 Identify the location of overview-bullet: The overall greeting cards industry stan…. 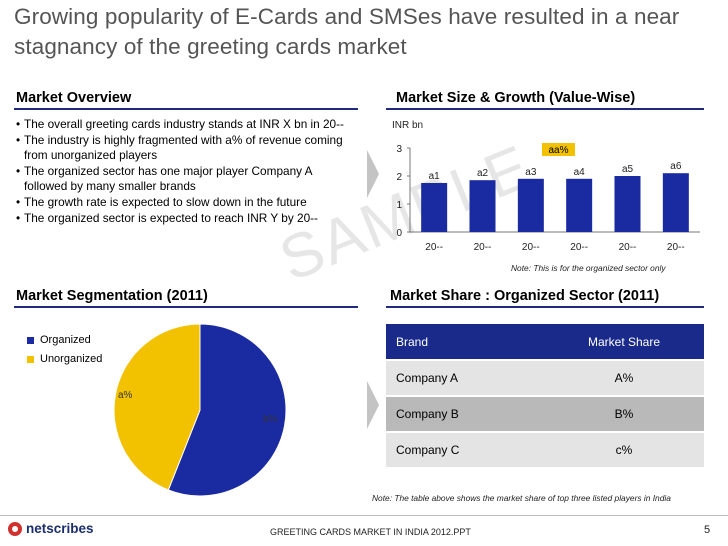
(186, 125).